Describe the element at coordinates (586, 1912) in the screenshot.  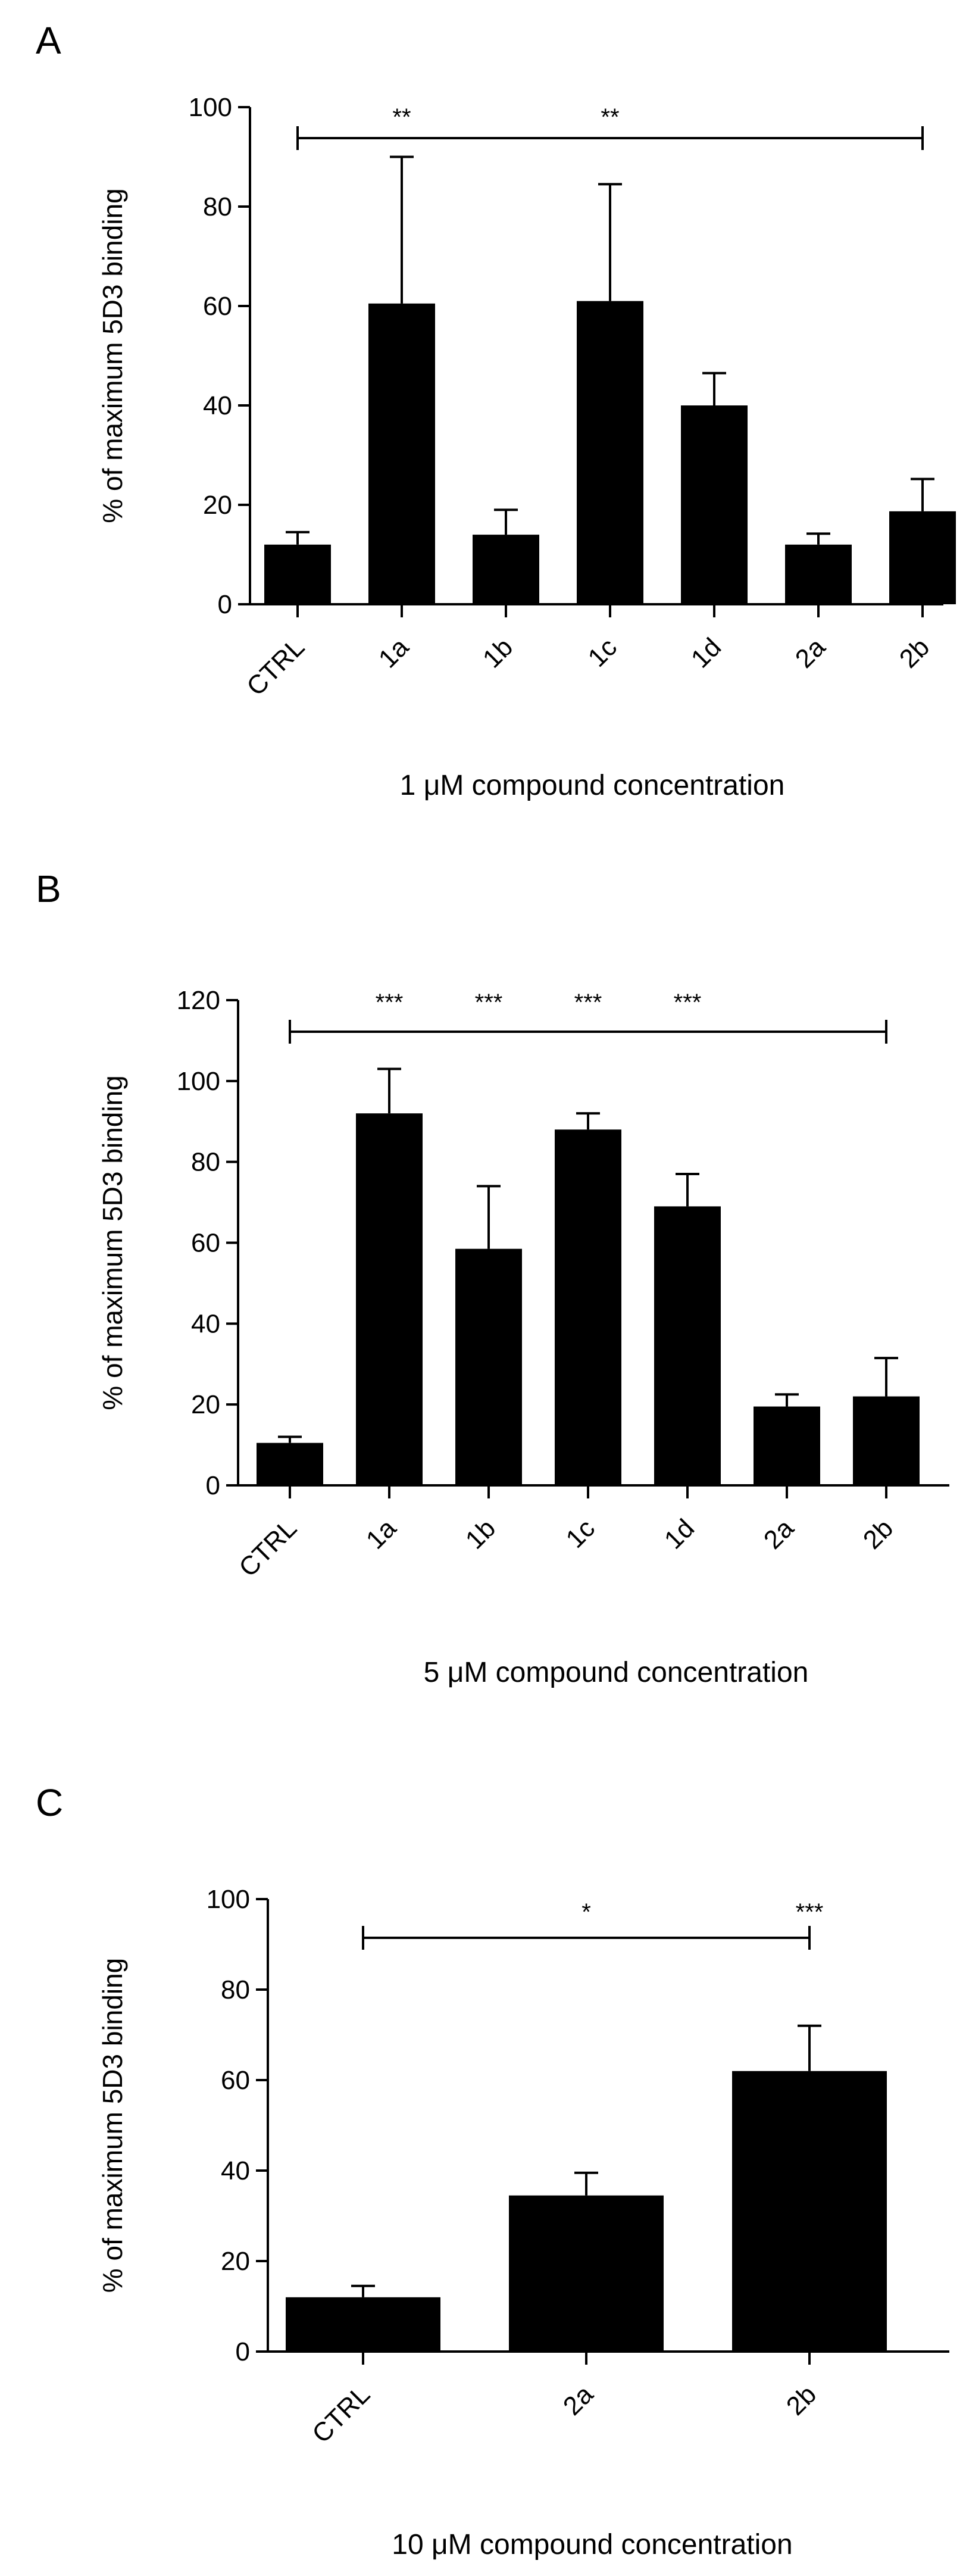
I see `significance-stars: *` at that location.